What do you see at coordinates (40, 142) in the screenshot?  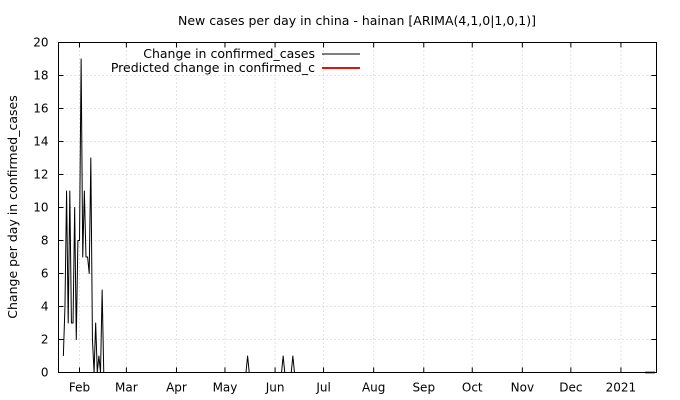 I see `y-tick-label: 14` at bounding box center [40, 142].